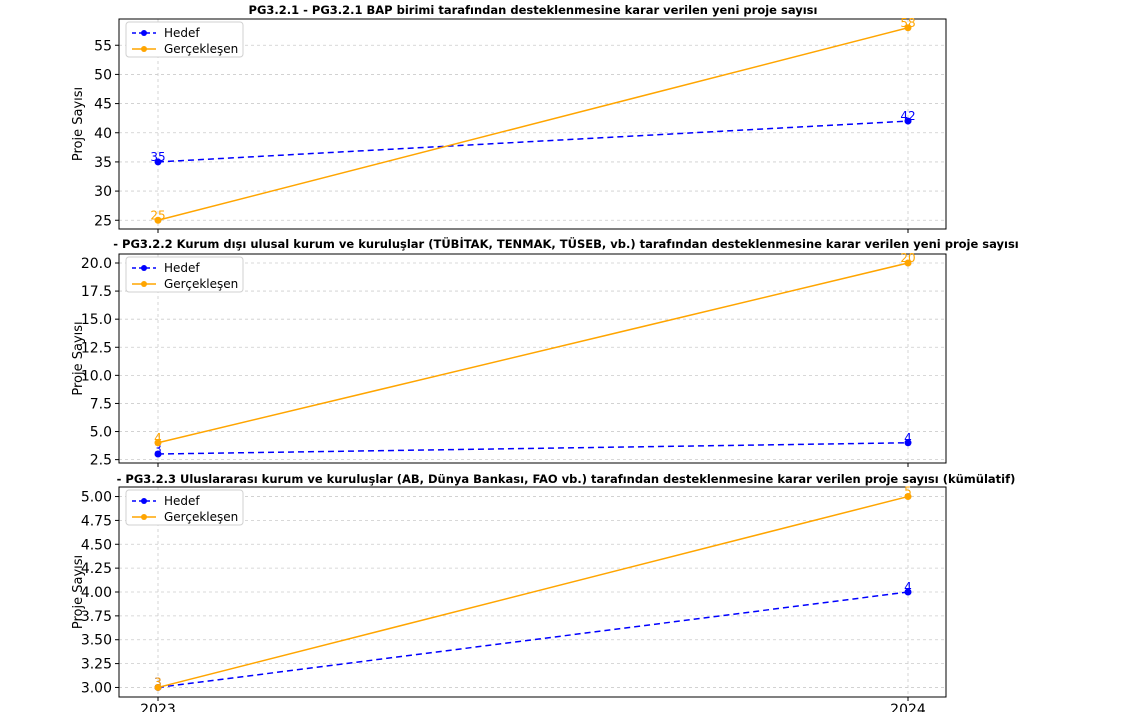 This screenshot has height=712, width=1132. What do you see at coordinates (96, 688) in the screenshot?
I see `y-tick-label: 3.00` at bounding box center [96, 688].